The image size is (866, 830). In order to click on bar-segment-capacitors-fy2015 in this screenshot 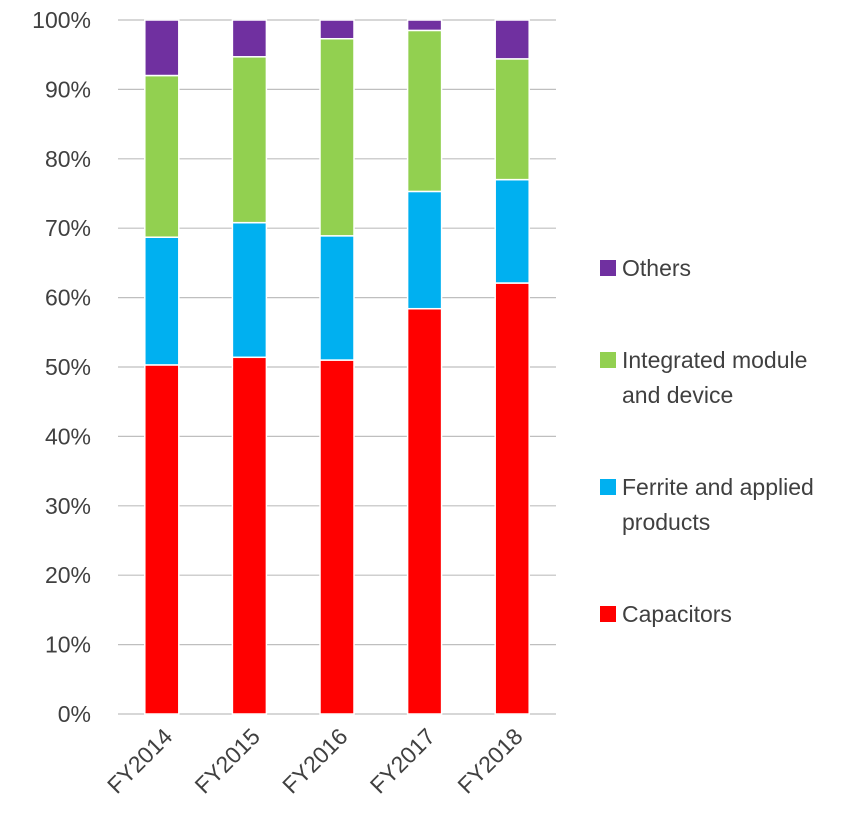, I will do `click(249, 535)`.